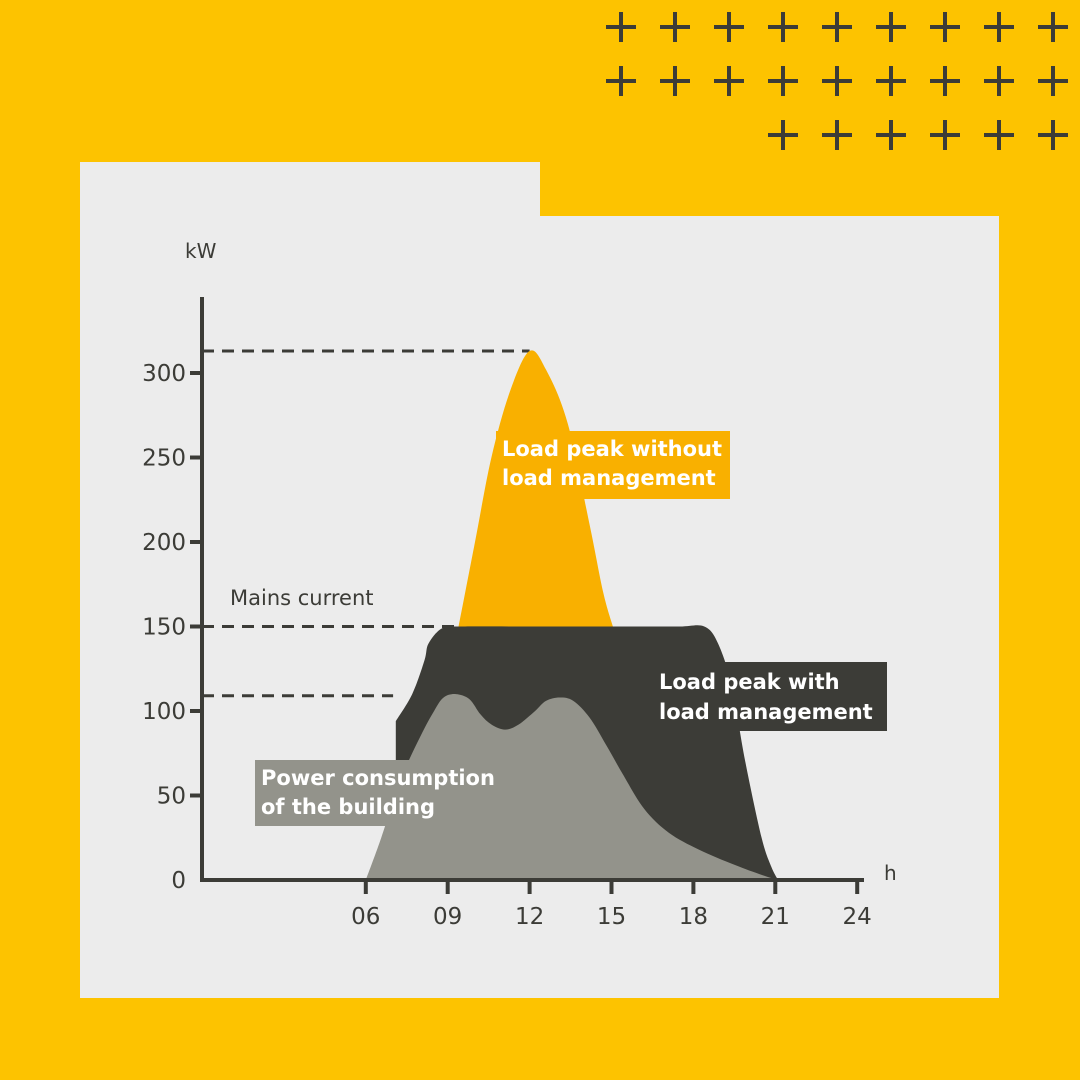 Image resolution: width=1080 pixels, height=1080 pixels. What do you see at coordinates (171, 797) in the screenshot?
I see `y-tick-label: 50` at bounding box center [171, 797].